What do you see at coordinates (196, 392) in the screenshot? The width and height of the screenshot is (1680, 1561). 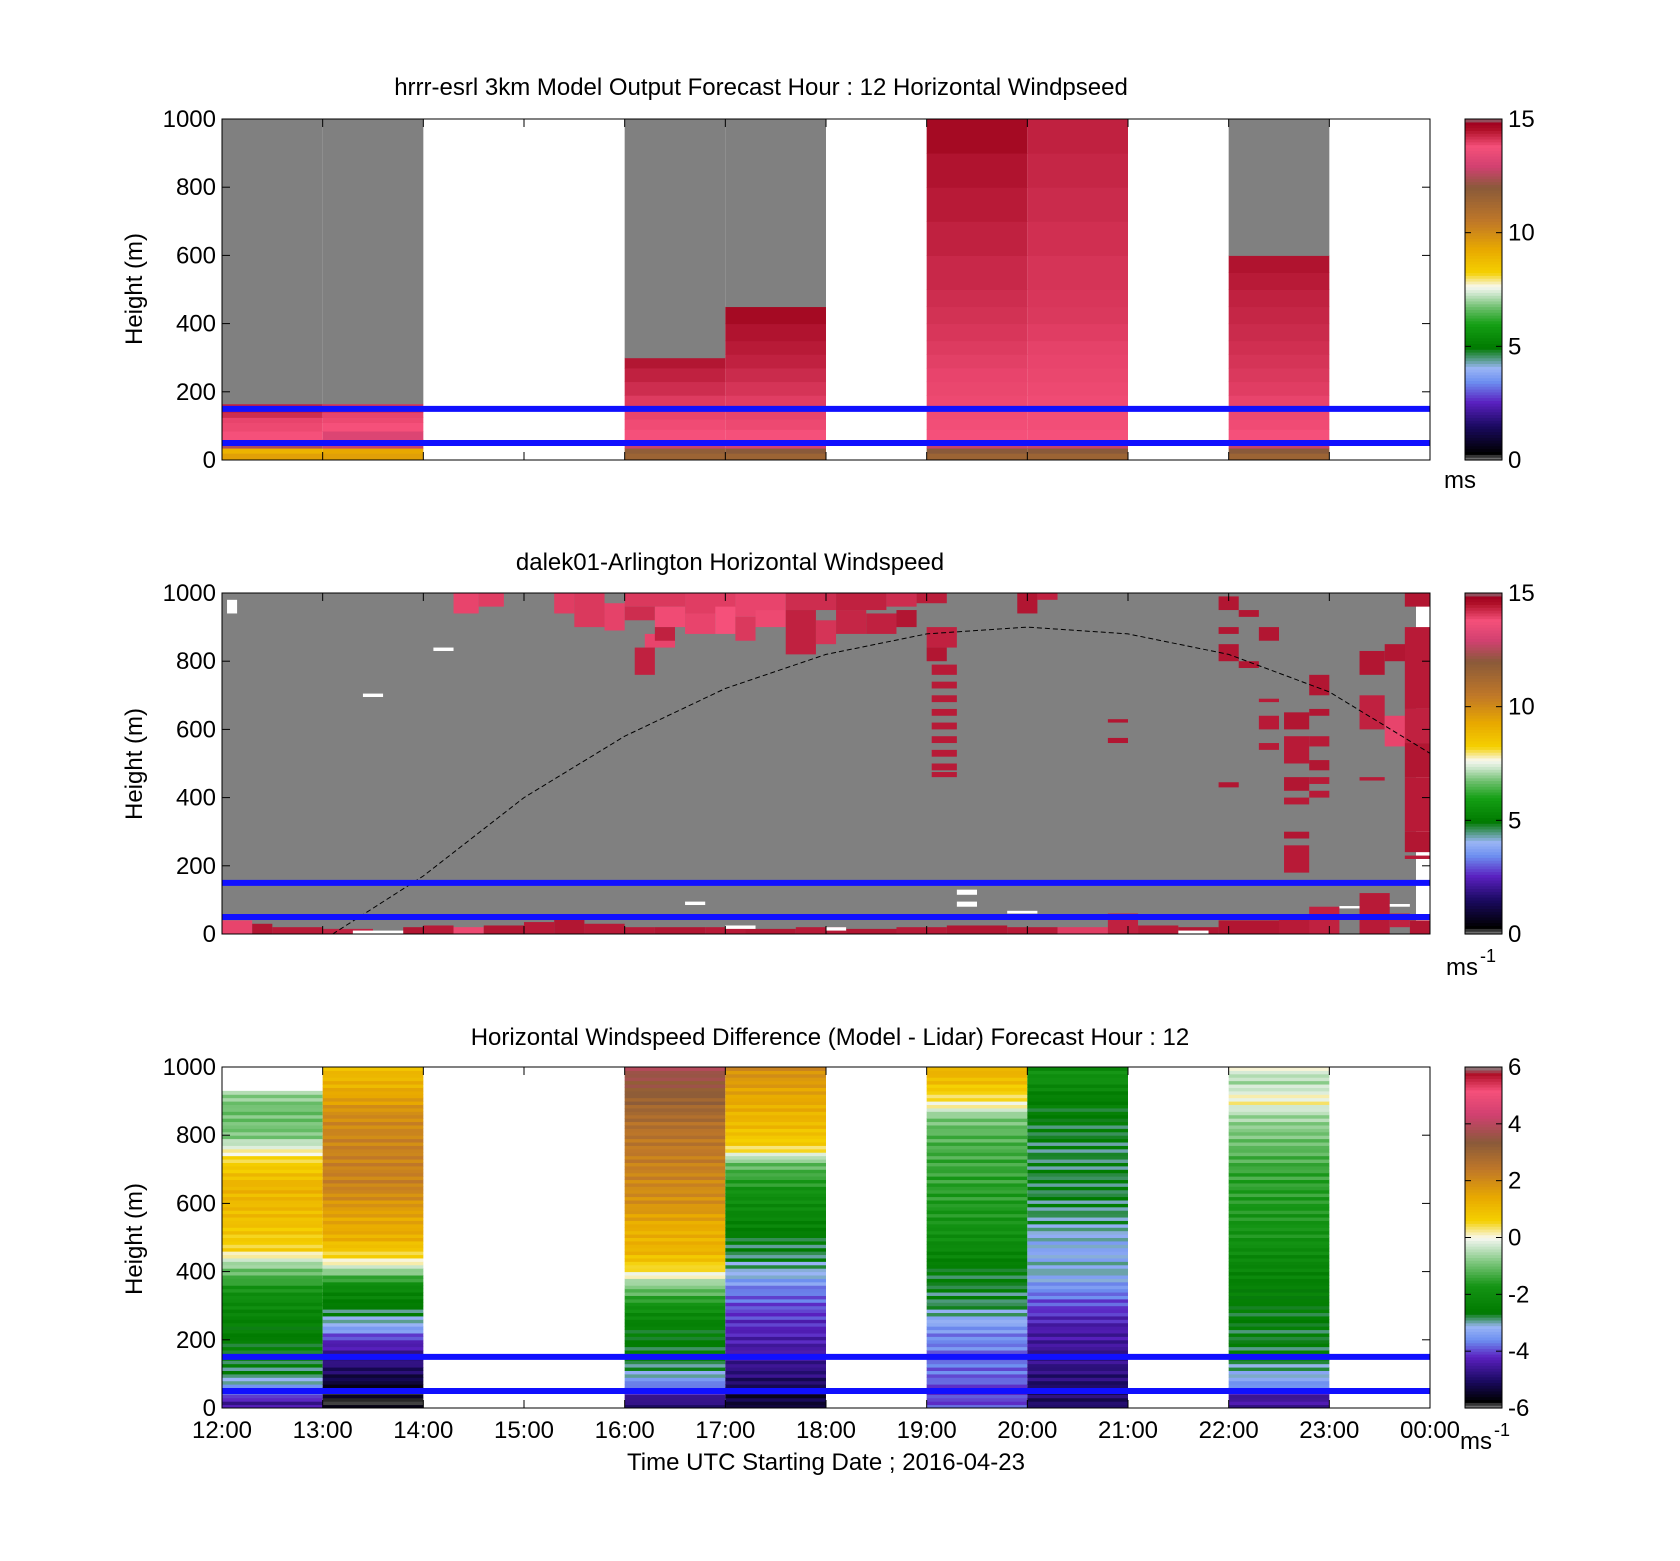 I see `y-tick-label: 200` at bounding box center [196, 392].